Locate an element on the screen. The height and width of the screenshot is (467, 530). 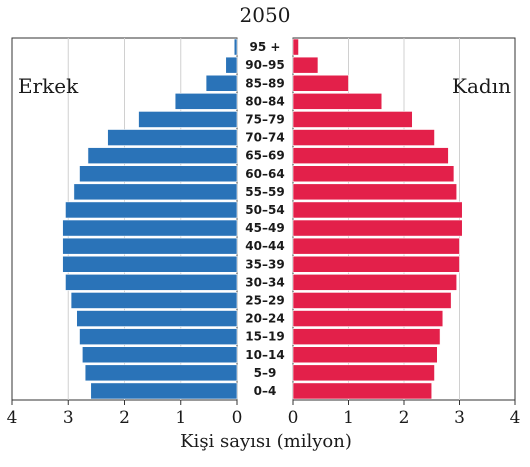
x-tick-label-right: 1 is located at coordinates (348, 418).